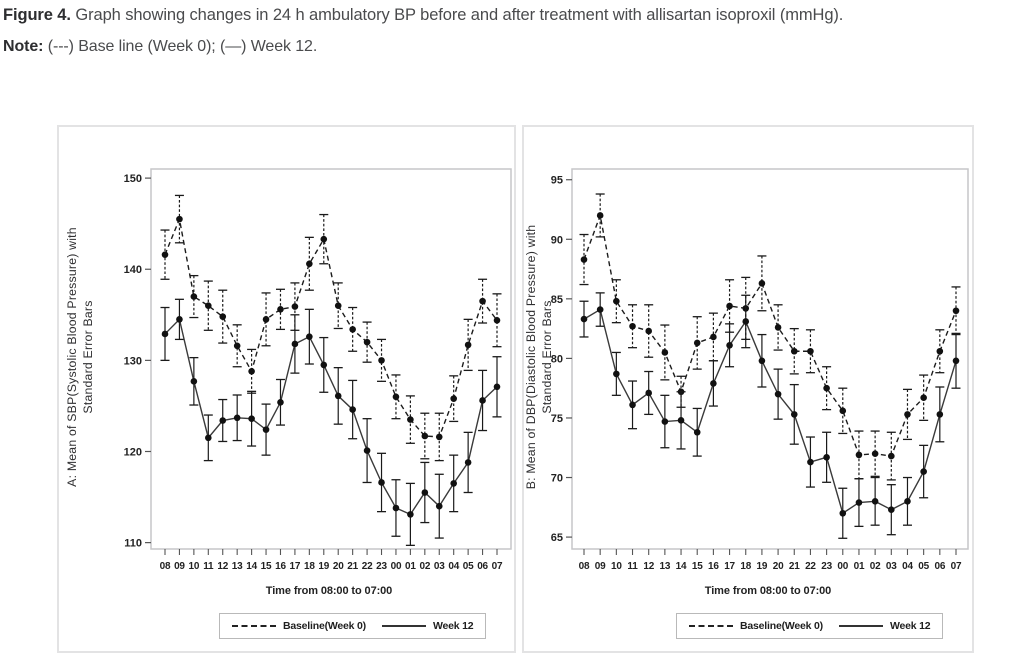 This screenshot has height=672, width=1035. What do you see at coordinates (88, 357) in the screenshot?
I see `sbp-y-axis-label-line2: Standard Error Bars` at bounding box center [88, 357].